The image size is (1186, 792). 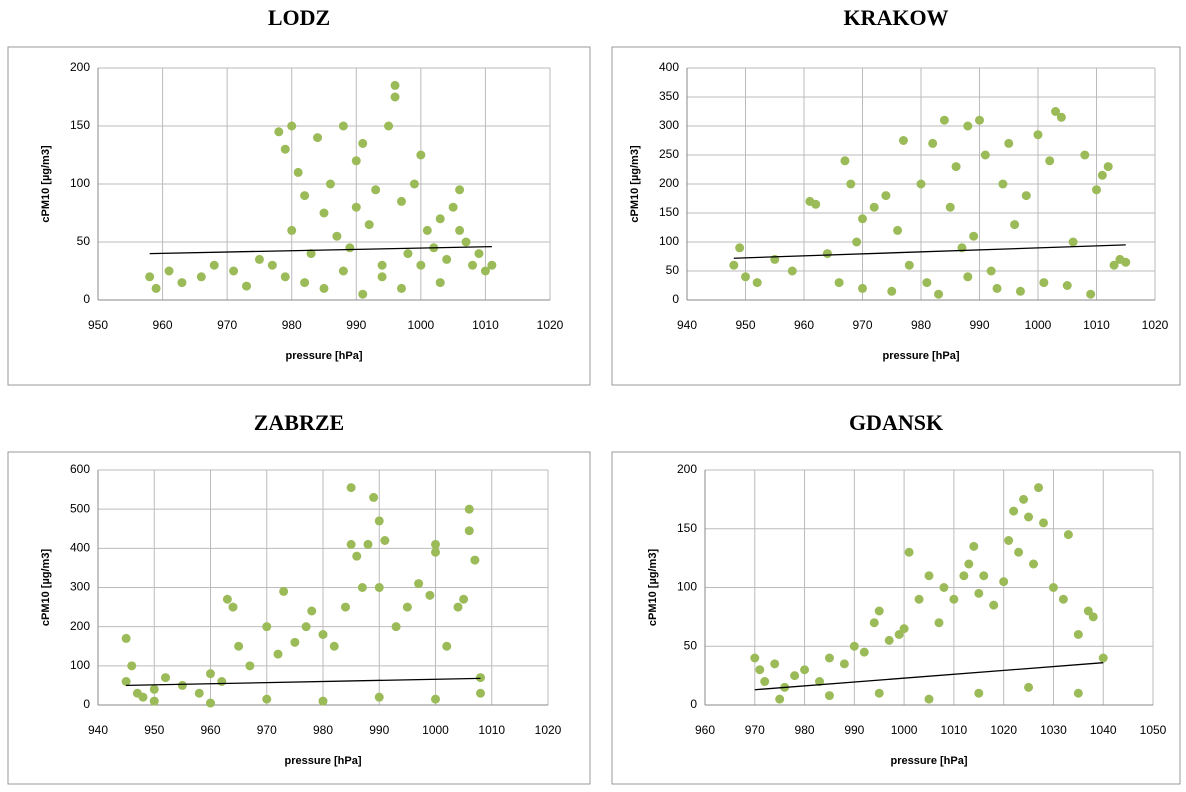 What do you see at coordinates (669, 67) in the screenshot?
I see `y-tick-label: 400` at bounding box center [669, 67].